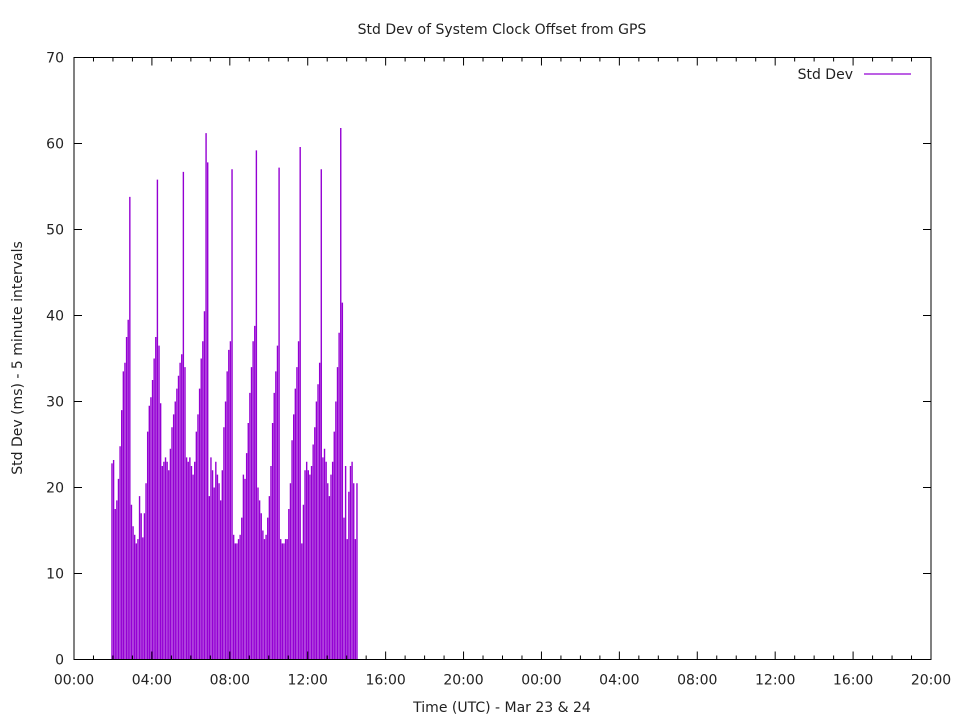 Image resolution: width=960 pixels, height=720 pixels. Describe the element at coordinates (59, 661) in the screenshot. I see `y-tick-label: 0` at that location.